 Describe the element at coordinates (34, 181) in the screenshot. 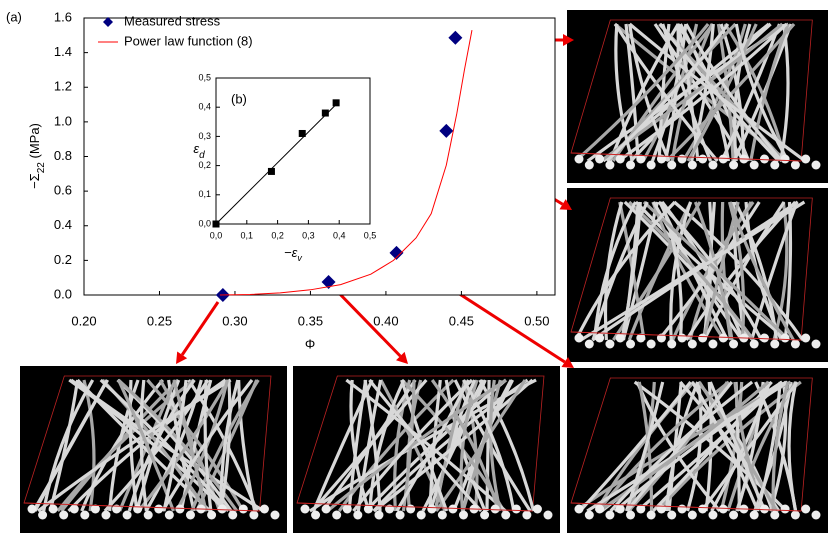

I see `label-part: −Σ` at that location.